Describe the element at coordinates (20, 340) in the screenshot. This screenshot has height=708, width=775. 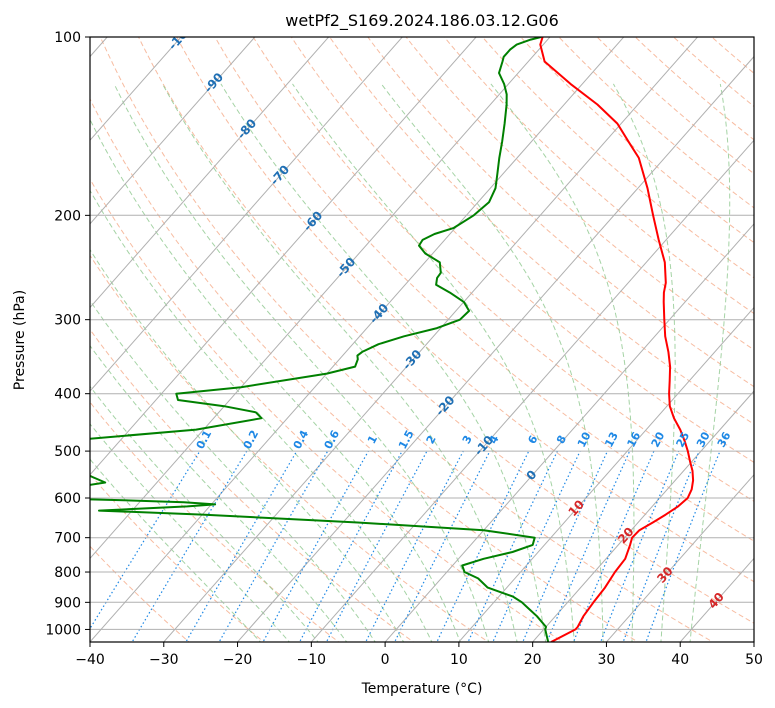
I see `y-axis-label: Pressure (hPa)` at that location.